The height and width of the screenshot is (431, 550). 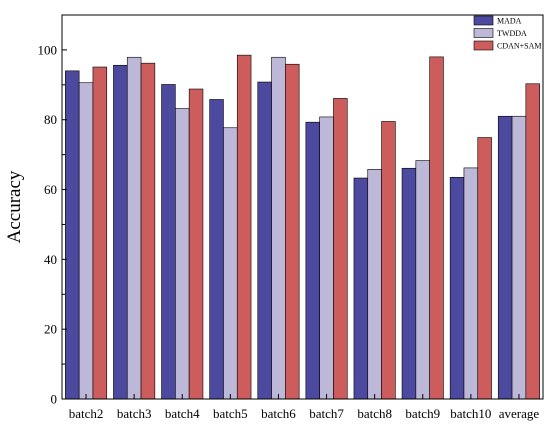 What do you see at coordinates (50, 259) in the screenshot?
I see `y-tick-label: 40` at bounding box center [50, 259].